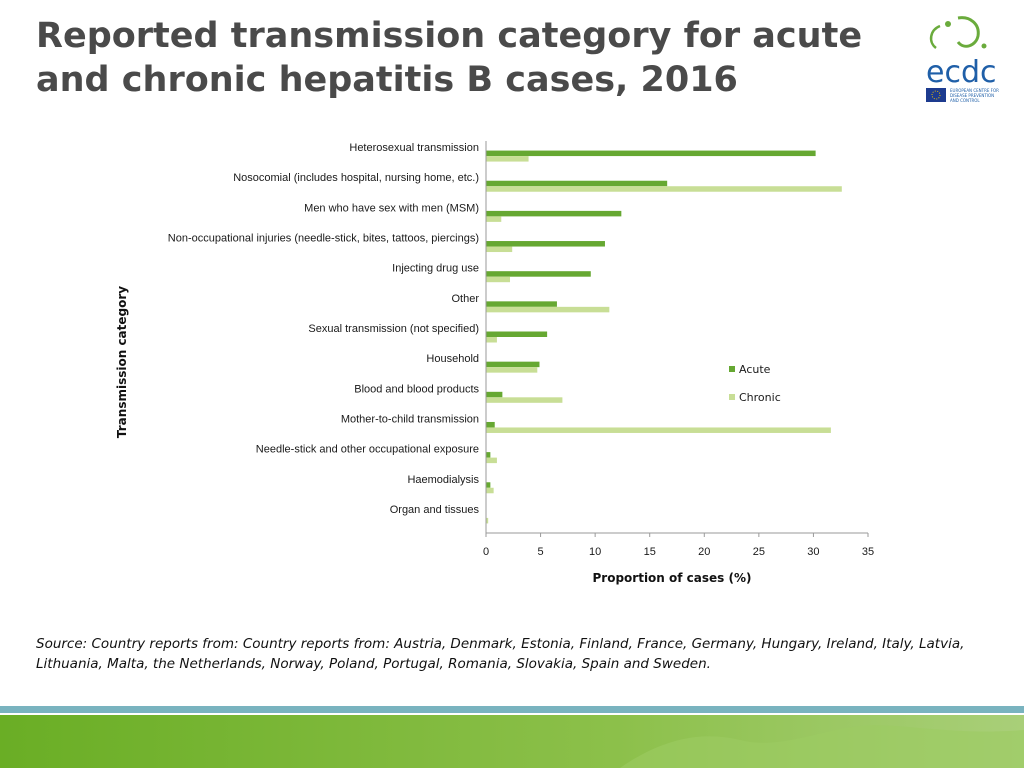 This screenshot has height=768, width=1024. What do you see at coordinates (410, 419) in the screenshot?
I see `category-label: Mother-to-child transmission` at bounding box center [410, 419].